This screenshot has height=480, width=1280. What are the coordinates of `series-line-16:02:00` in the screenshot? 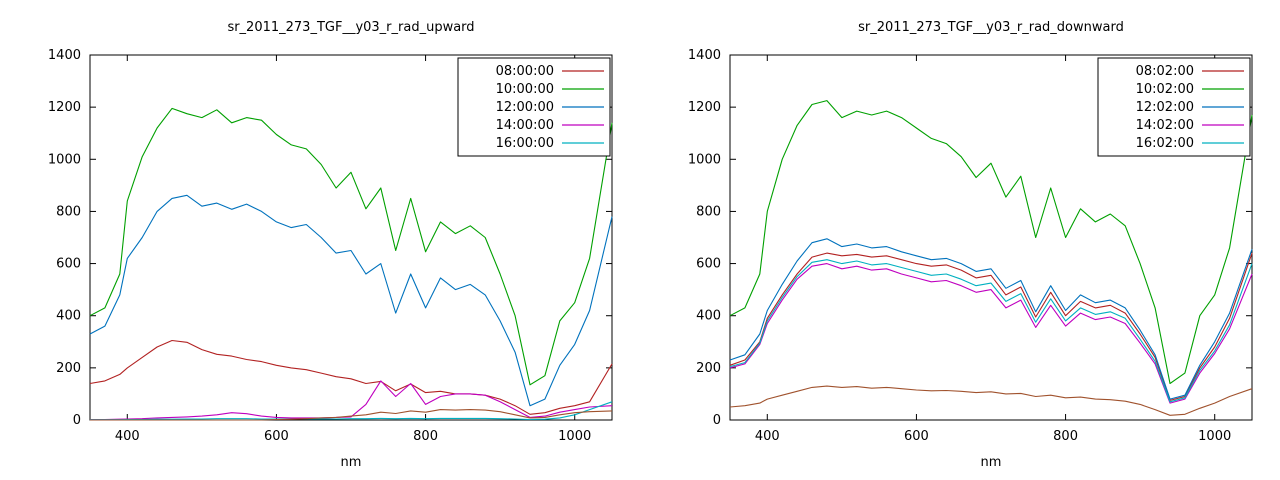 It's located at (991, 331).